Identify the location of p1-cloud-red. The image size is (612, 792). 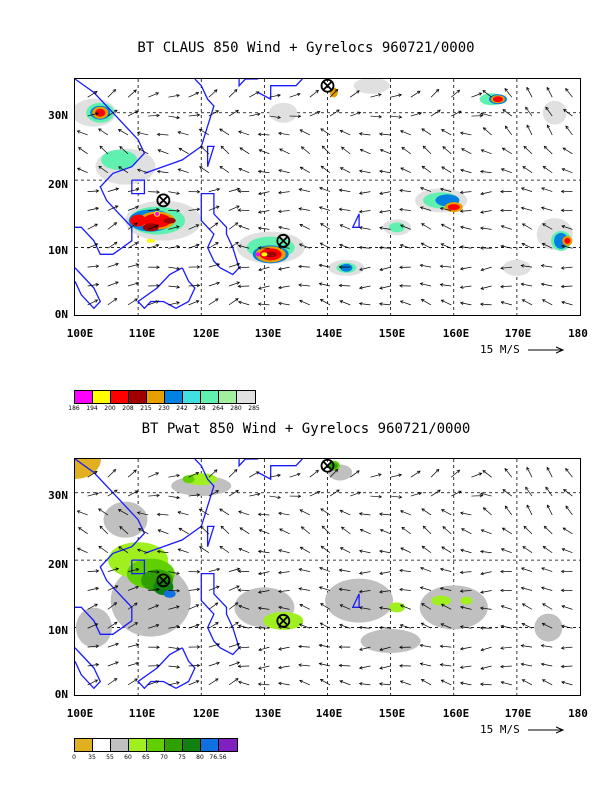
(138, 220).